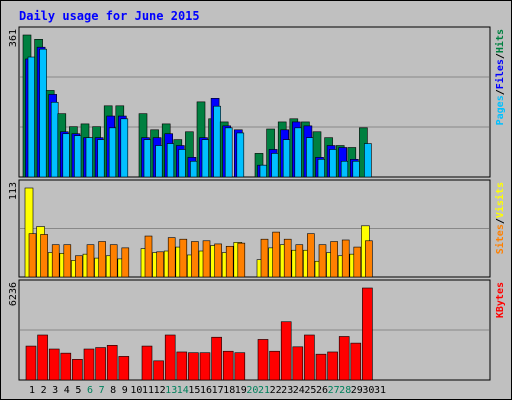 This screenshot has height=400, width=512. Describe the element at coordinates (90, 390) in the screenshot. I see `x-tick-label: 6` at that location.